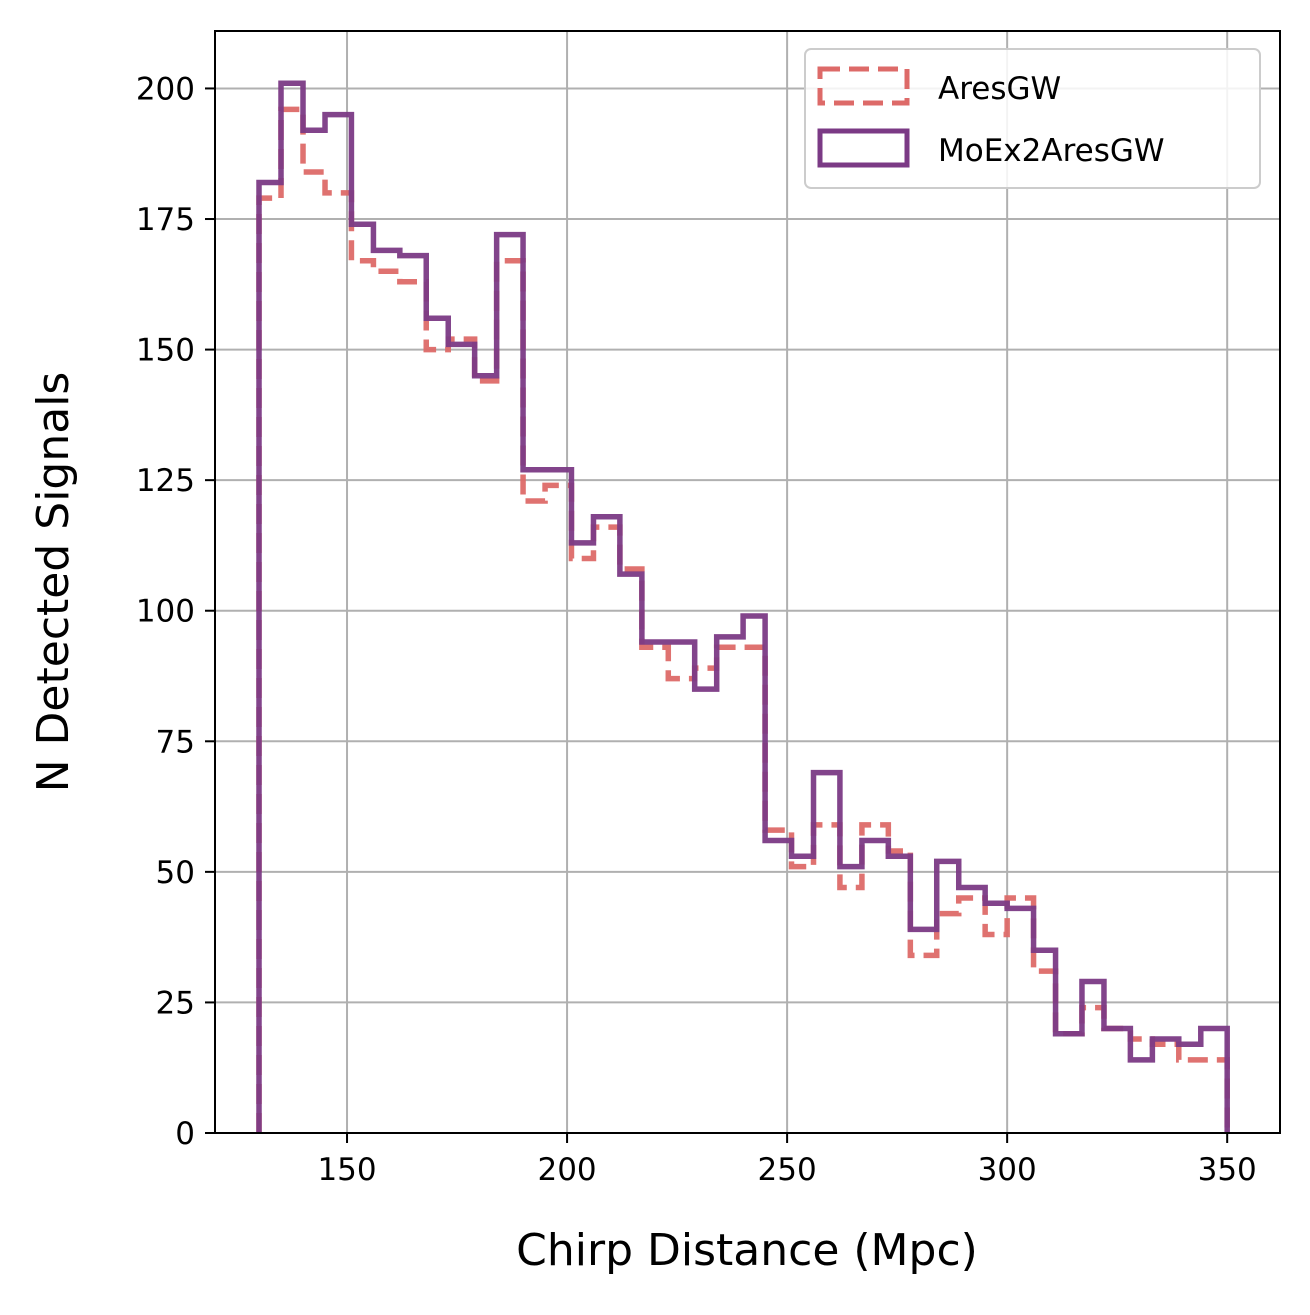  I want to click on y-axis-title: N Detected Signals, so click(53, 582).